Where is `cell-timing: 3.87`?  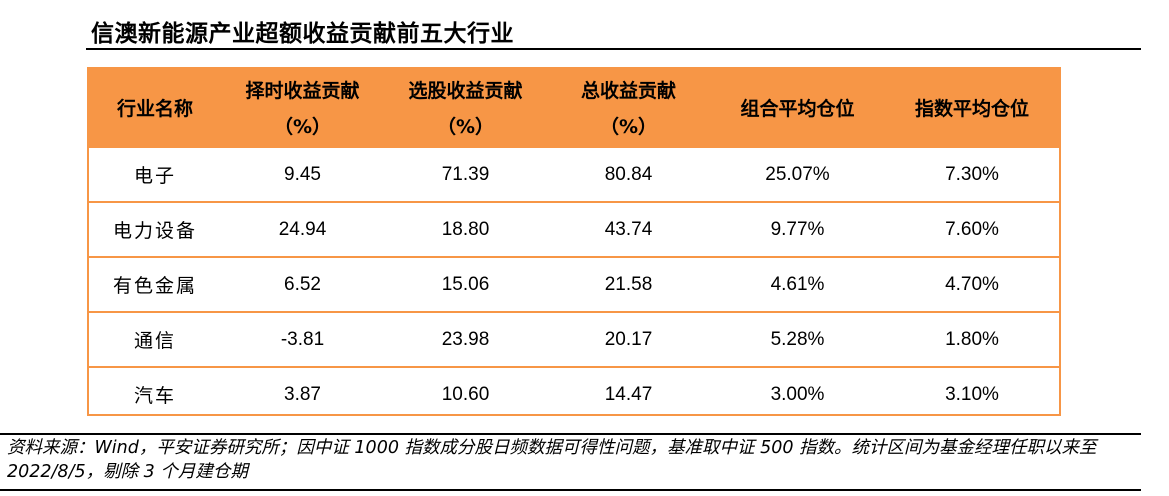
cell-timing: 3.87 is located at coordinates (302, 393).